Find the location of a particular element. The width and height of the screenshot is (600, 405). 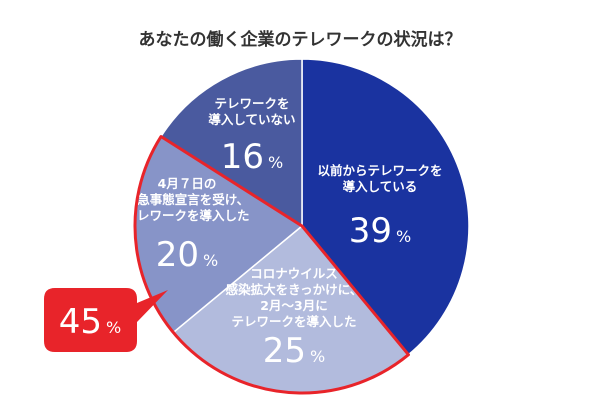

highlight-value-number: 45 is located at coordinates (80, 322).